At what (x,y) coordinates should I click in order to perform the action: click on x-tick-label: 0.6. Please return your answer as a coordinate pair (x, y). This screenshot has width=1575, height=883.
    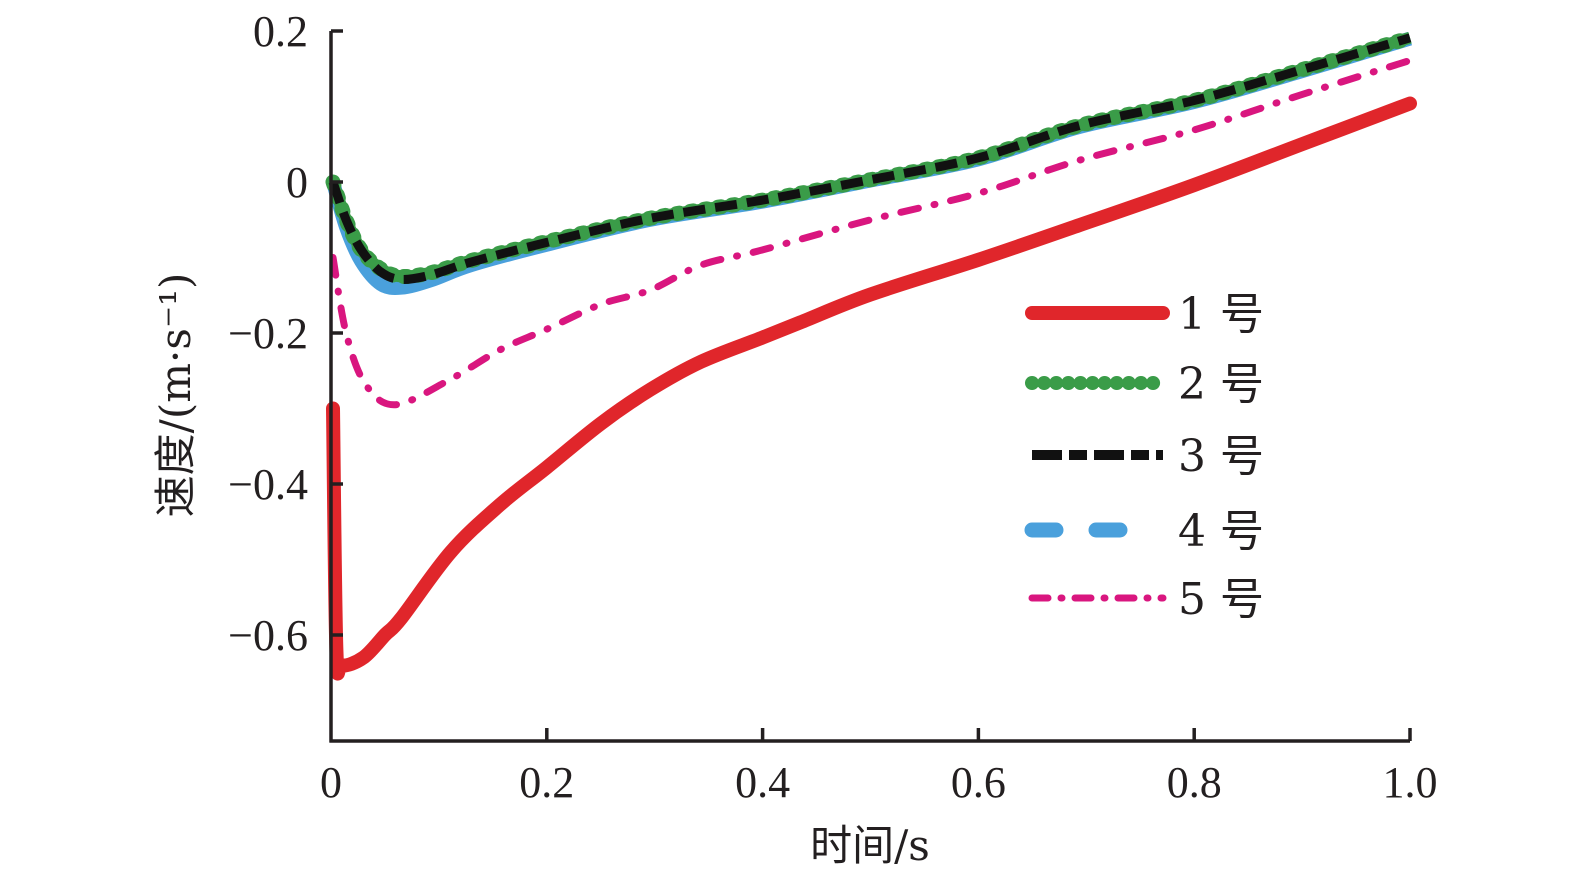
    Looking at the image, I should click on (978, 782).